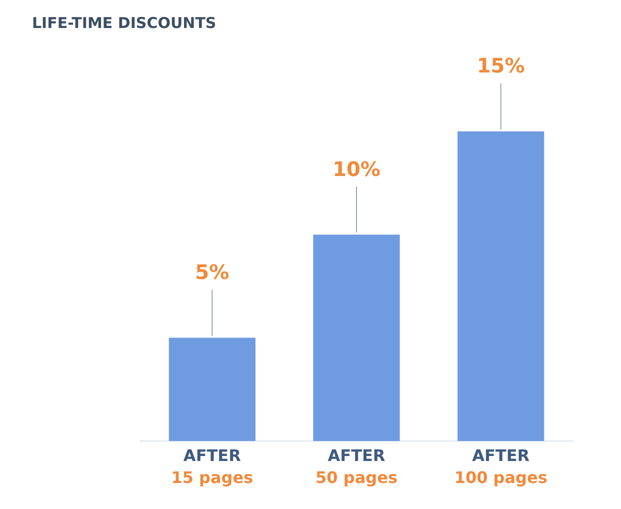 This screenshot has width=621, height=509. What do you see at coordinates (357, 467) in the screenshot?
I see `x-tick-label: AFTER 50 pages` at bounding box center [357, 467].